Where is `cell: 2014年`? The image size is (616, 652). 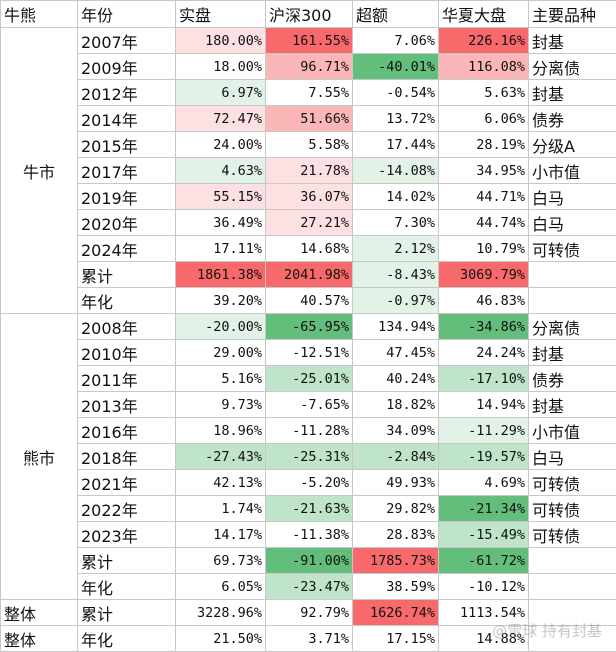
cell: 2014年 is located at coordinates (127, 119).